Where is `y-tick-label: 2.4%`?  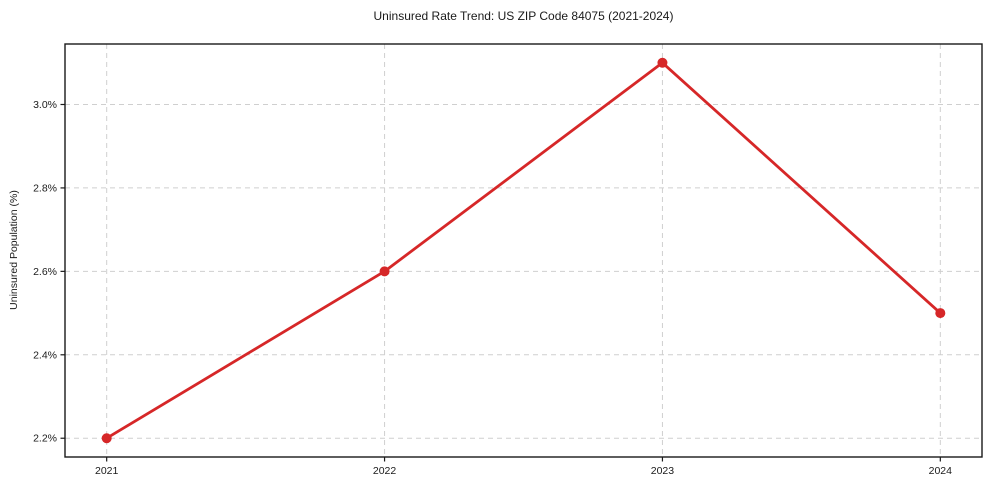 y-tick-label: 2.4% is located at coordinates (45, 355).